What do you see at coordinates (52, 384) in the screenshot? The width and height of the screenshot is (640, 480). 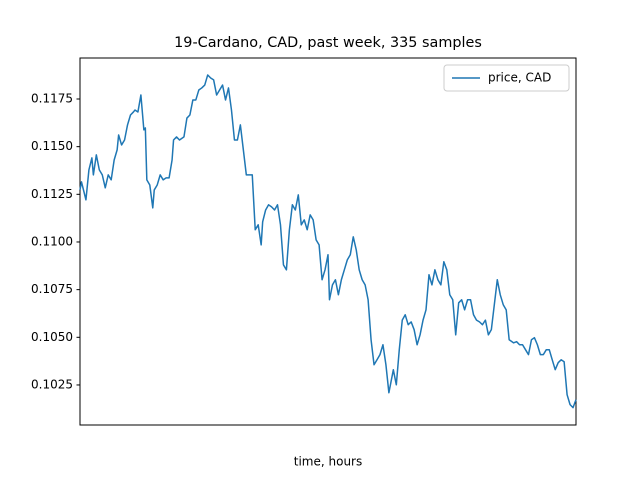 I see `y-tick-label: 0.1025` at bounding box center [52, 384].